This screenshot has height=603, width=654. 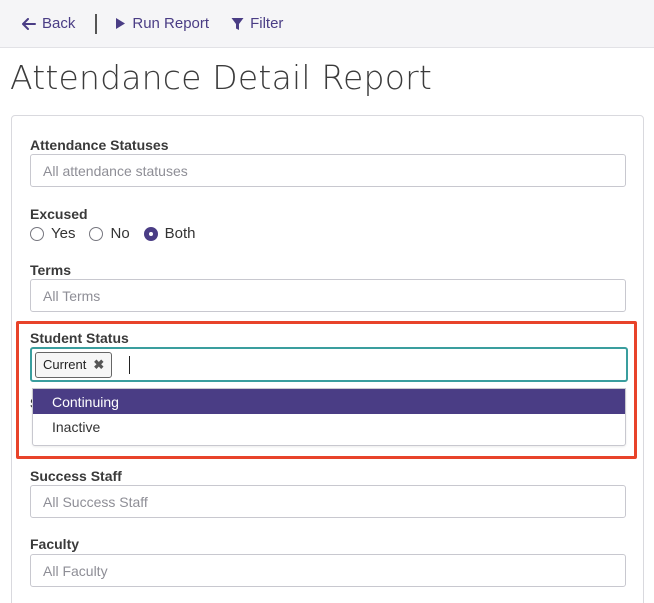 I want to click on student-status-chip: Current ✖, so click(x=74, y=364).